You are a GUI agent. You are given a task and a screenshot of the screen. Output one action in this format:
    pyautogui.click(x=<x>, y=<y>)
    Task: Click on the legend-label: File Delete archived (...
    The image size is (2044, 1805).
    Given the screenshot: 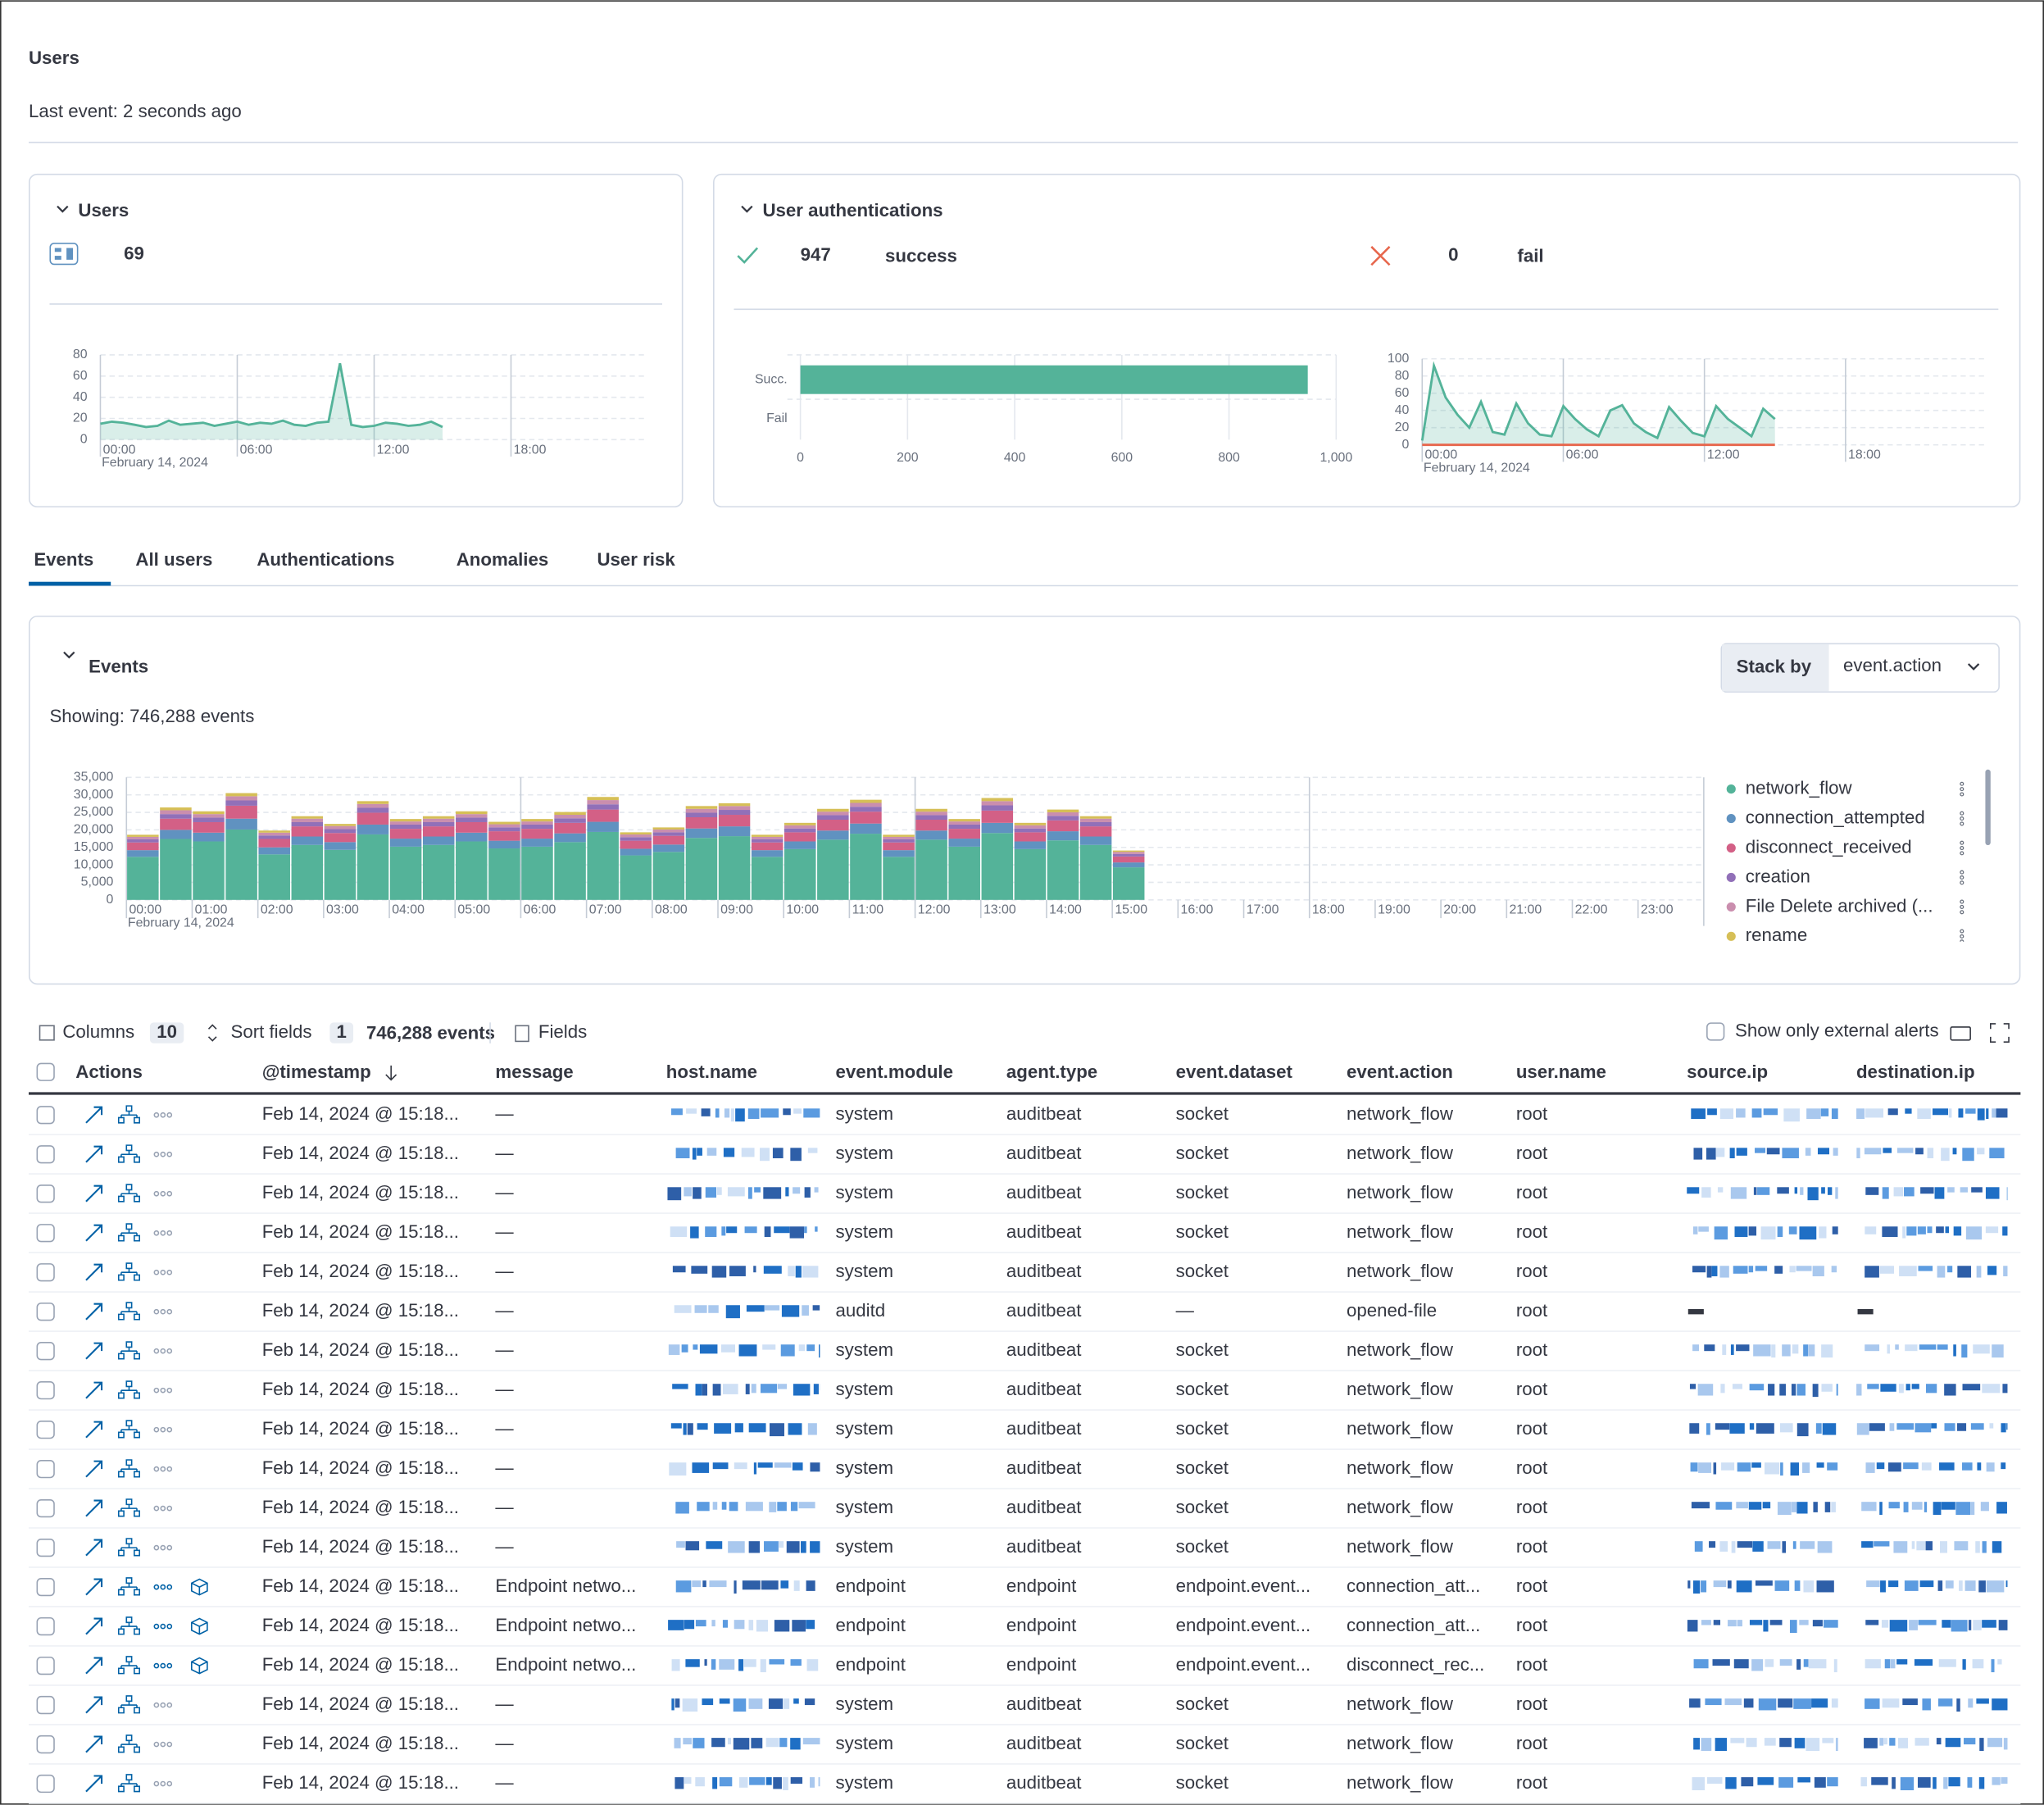 What is the action you would take?
    pyautogui.click(x=1839, y=905)
    